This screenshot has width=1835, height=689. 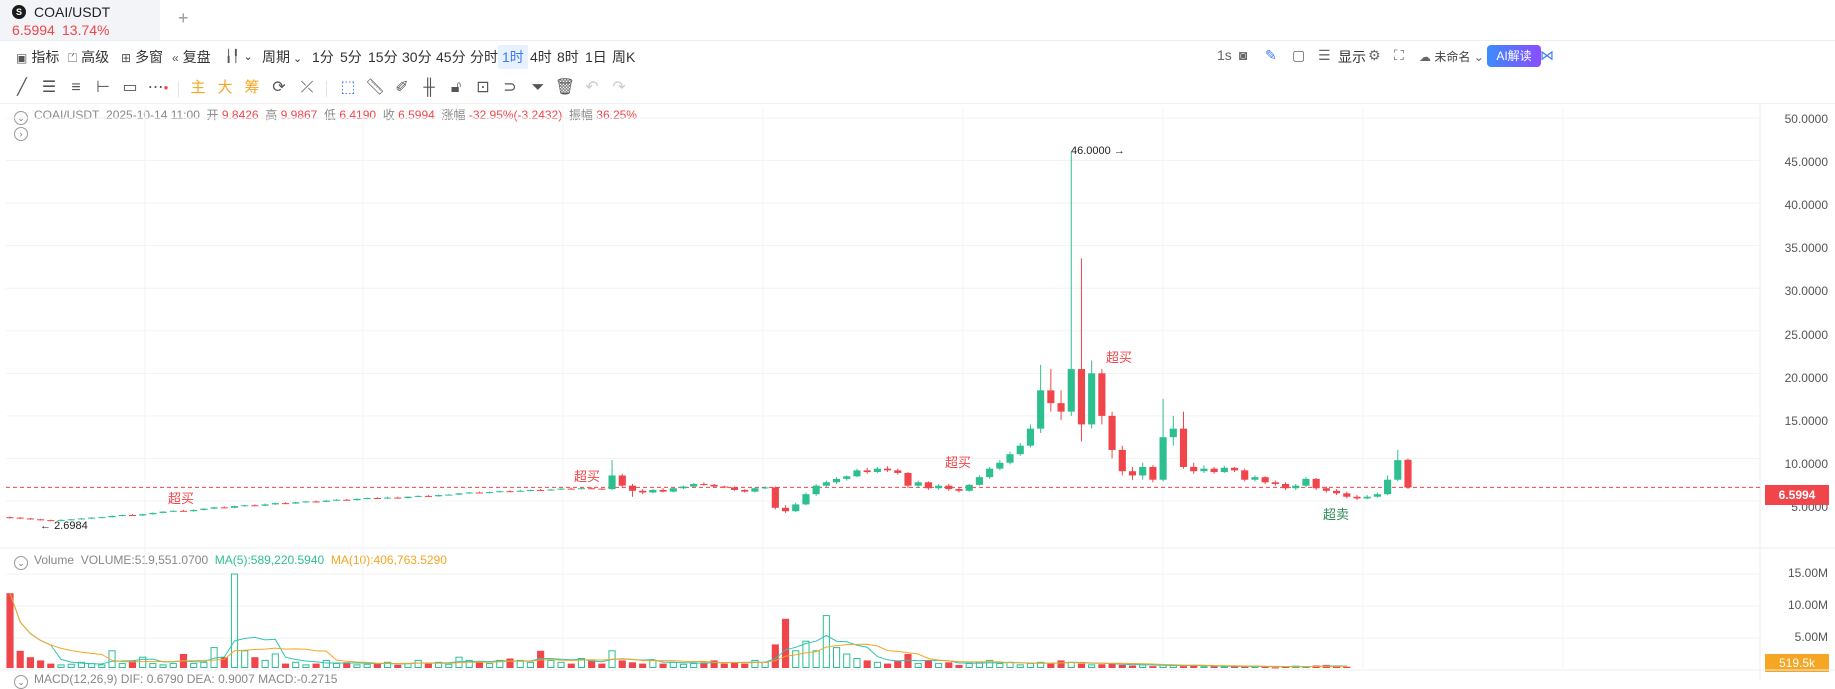 What do you see at coordinates (596, 57) in the screenshot?
I see `period-1d: 1日` at bounding box center [596, 57].